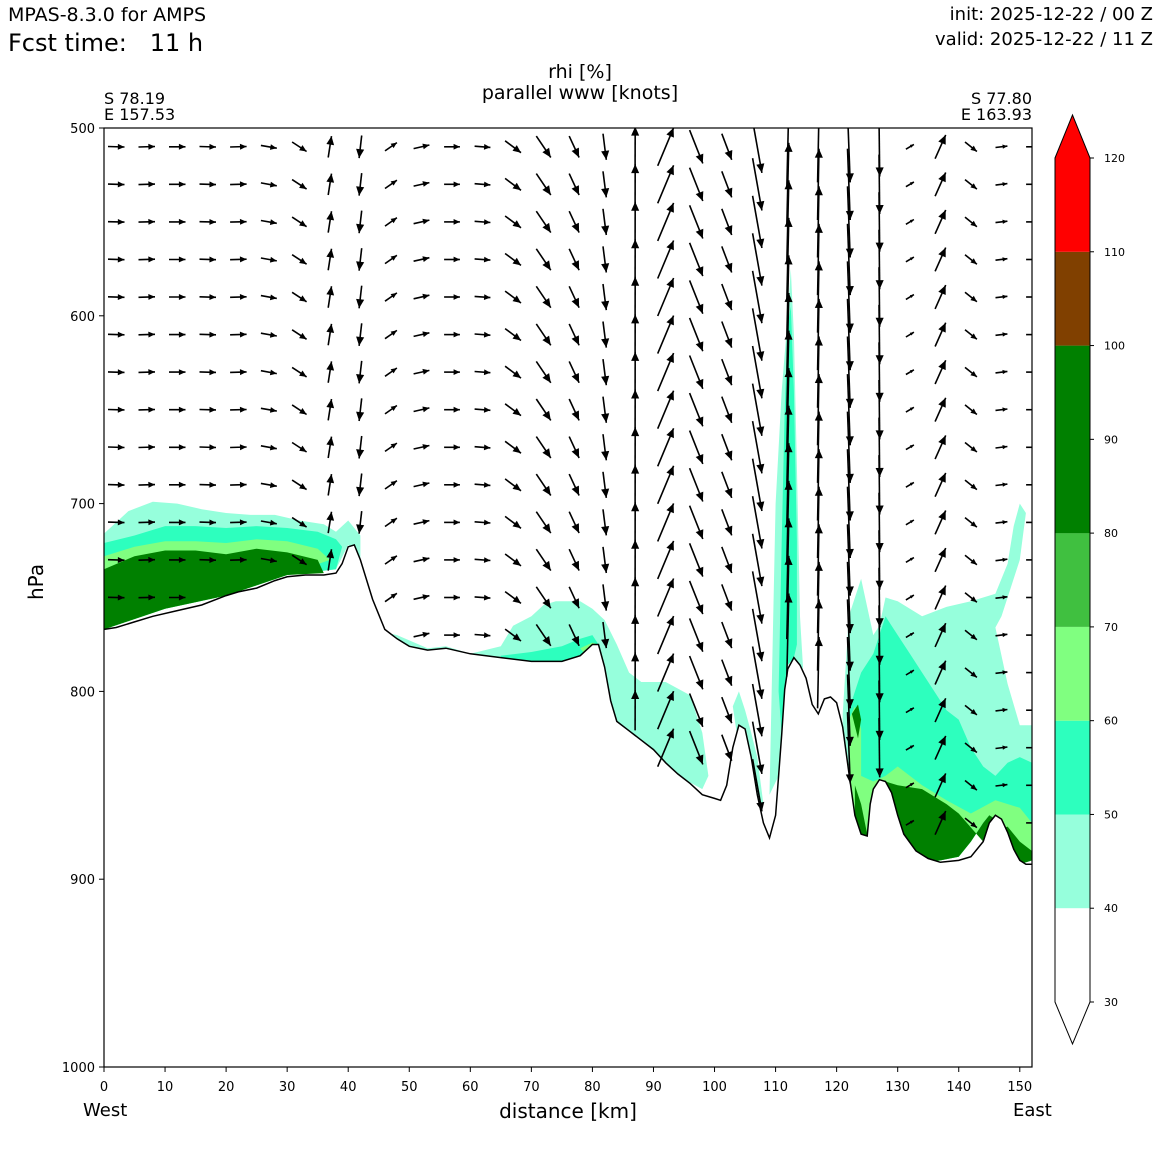 The image size is (1160, 1160). Describe the element at coordinates (107, 15) in the screenshot. I see `model-name: MPAS-8.3.0 for AMPS` at that location.